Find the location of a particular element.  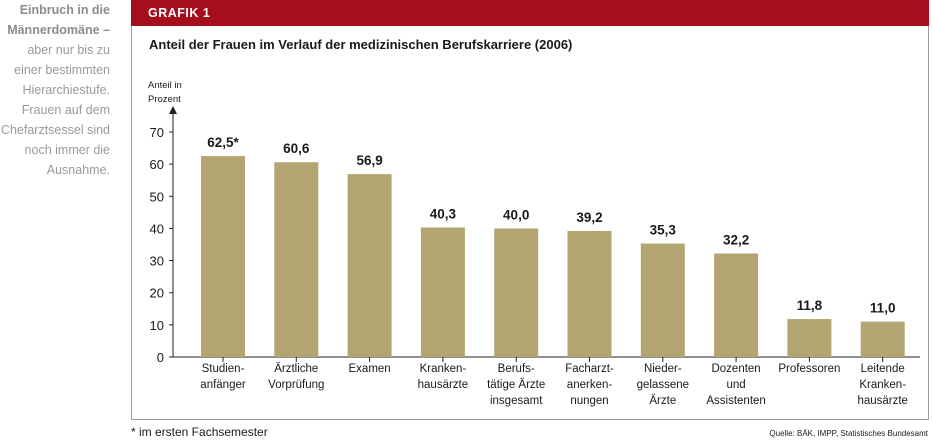

y-axis-arrow is located at coordinates (173, 110).